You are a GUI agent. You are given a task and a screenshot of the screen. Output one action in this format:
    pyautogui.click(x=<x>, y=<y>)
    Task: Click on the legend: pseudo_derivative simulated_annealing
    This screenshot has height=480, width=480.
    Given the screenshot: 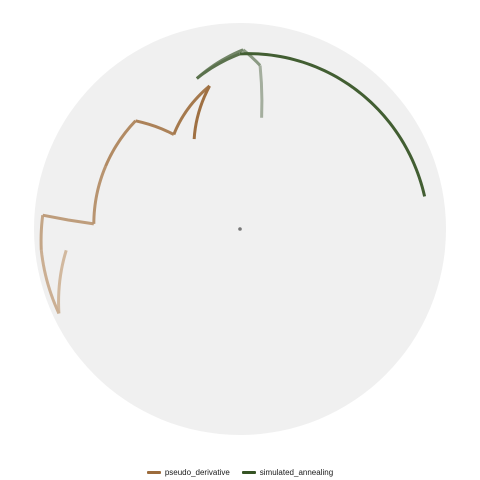 What is the action you would take?
    pyautogui.click(x=240, y=472)
    